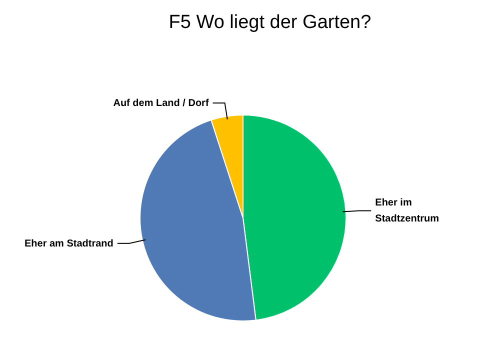 Image resolution: width=480 pixels, height=361 pixels. I want to click on chart-title: F5 Wo liegt der Garten?, so click(270, 22).